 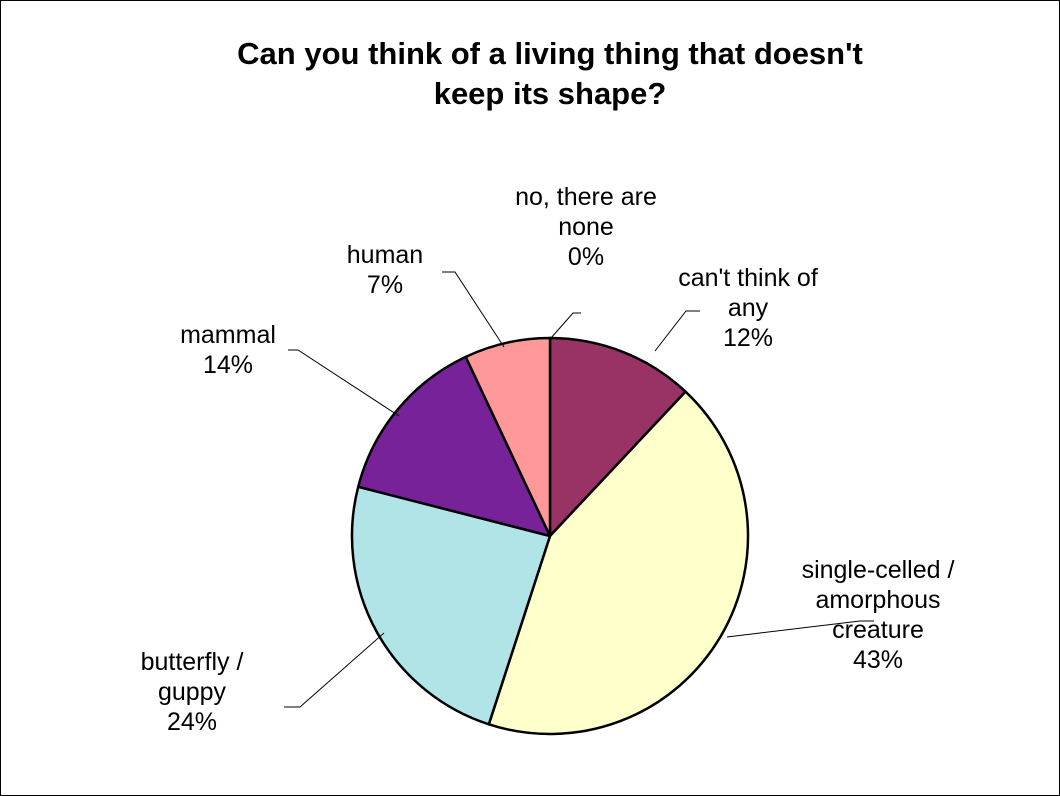 I want to click on data-label-text: creature, so click(x=878, y=630).